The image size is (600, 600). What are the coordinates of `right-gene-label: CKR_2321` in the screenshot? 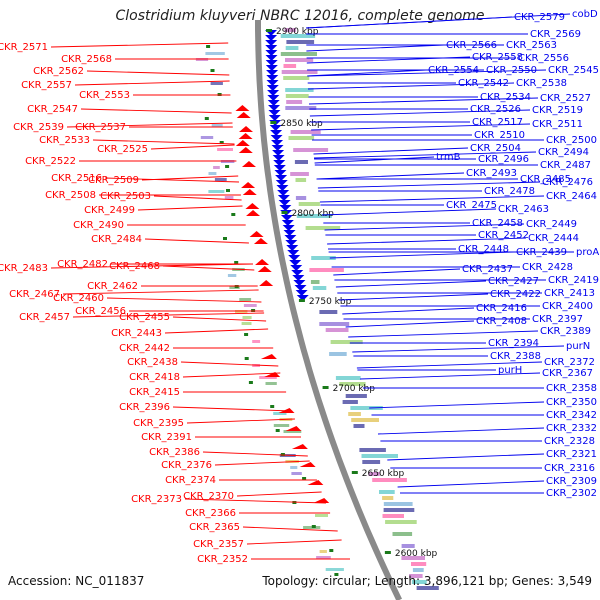 It's located at (571, 454).